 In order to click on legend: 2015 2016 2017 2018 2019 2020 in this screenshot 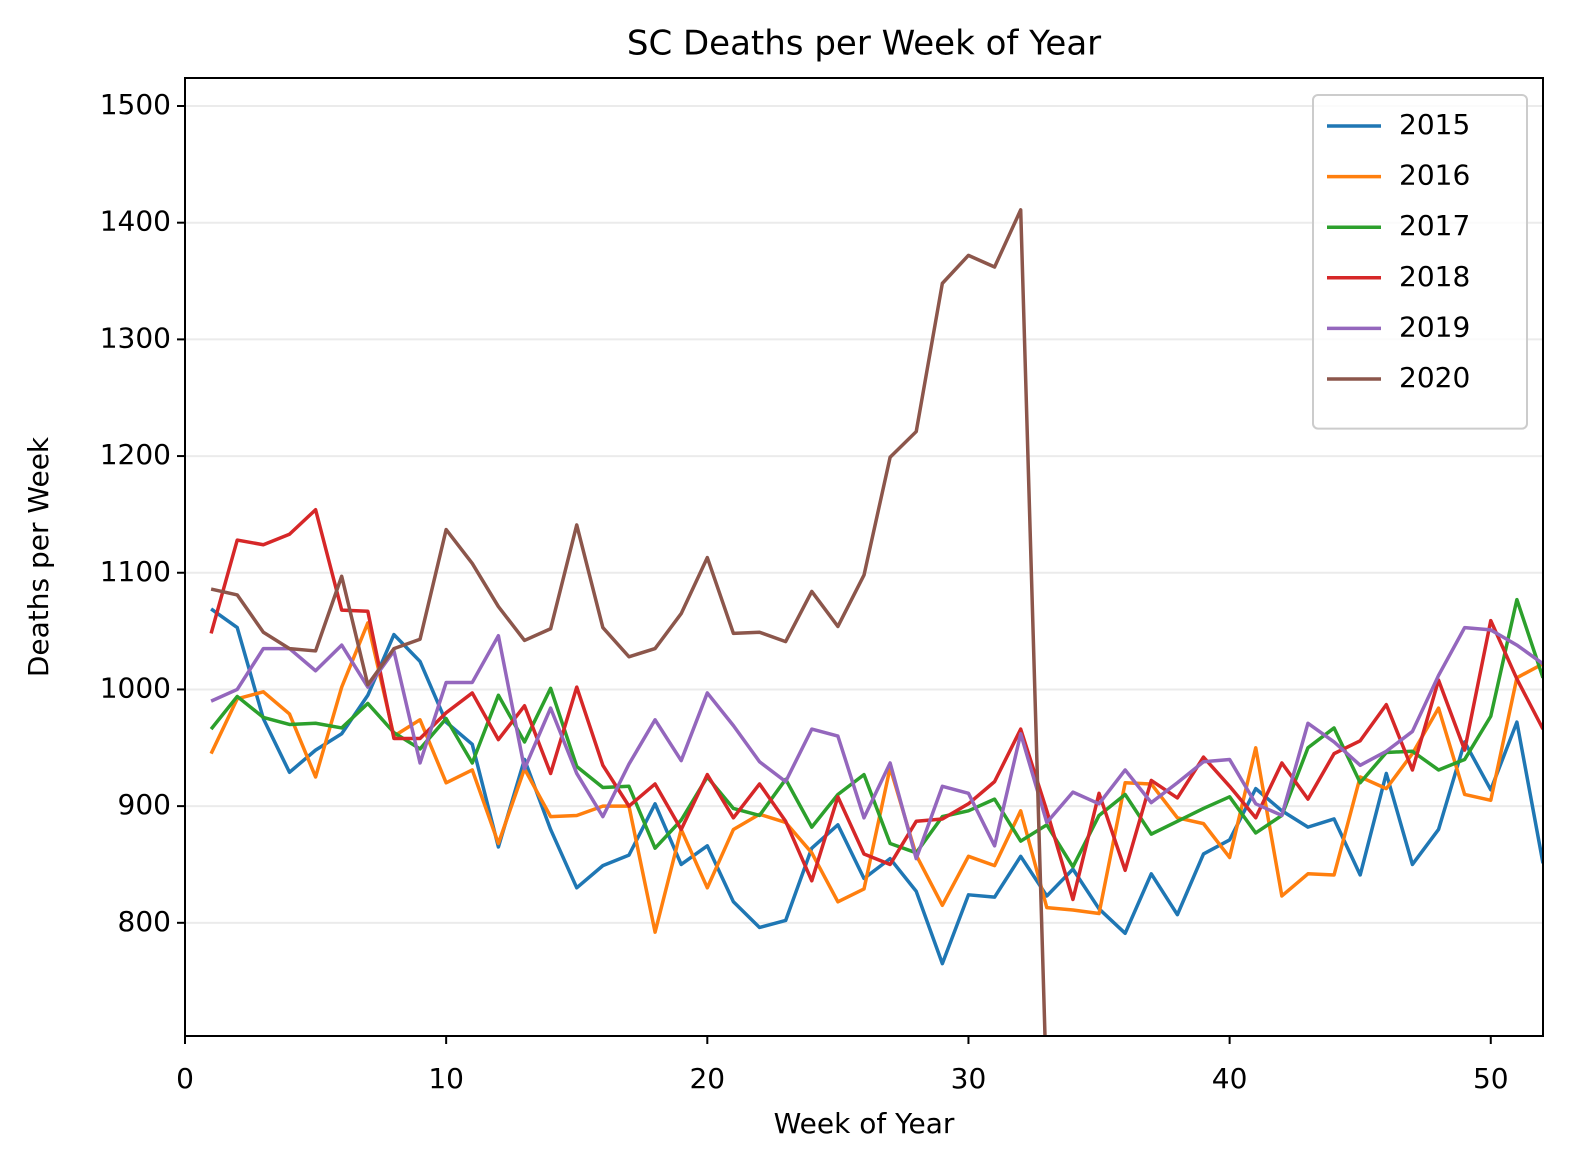, I will do `click(1420, 262)`.